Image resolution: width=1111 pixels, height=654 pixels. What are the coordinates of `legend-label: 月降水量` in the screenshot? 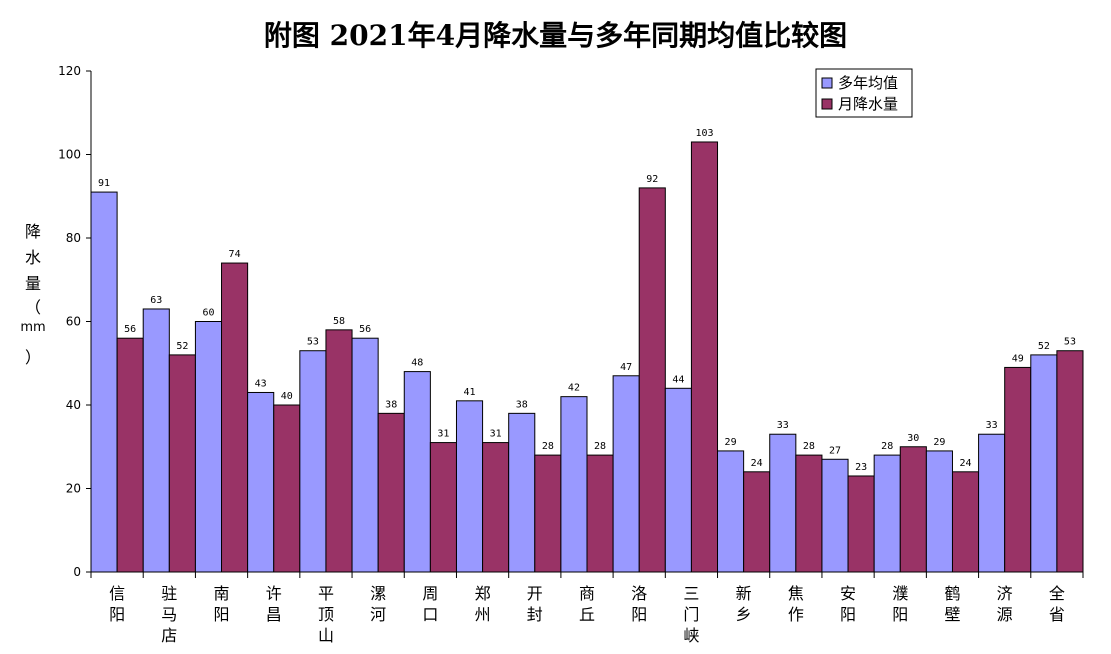 It's located at (868, 104).